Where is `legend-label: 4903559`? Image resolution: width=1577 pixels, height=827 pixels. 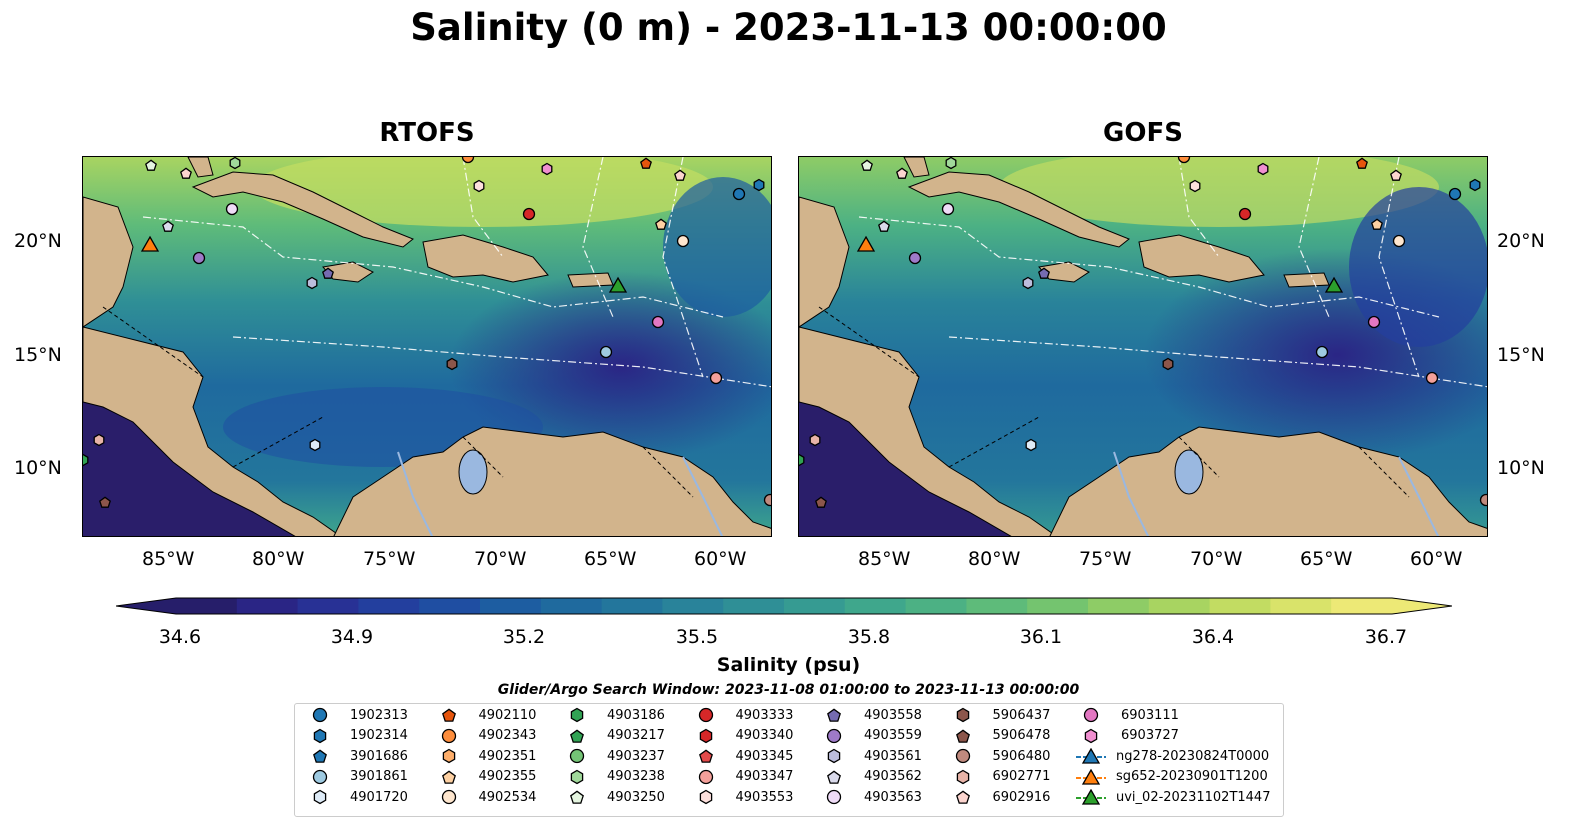
legend-label: 4903559 is located at coordinates (893, 735).